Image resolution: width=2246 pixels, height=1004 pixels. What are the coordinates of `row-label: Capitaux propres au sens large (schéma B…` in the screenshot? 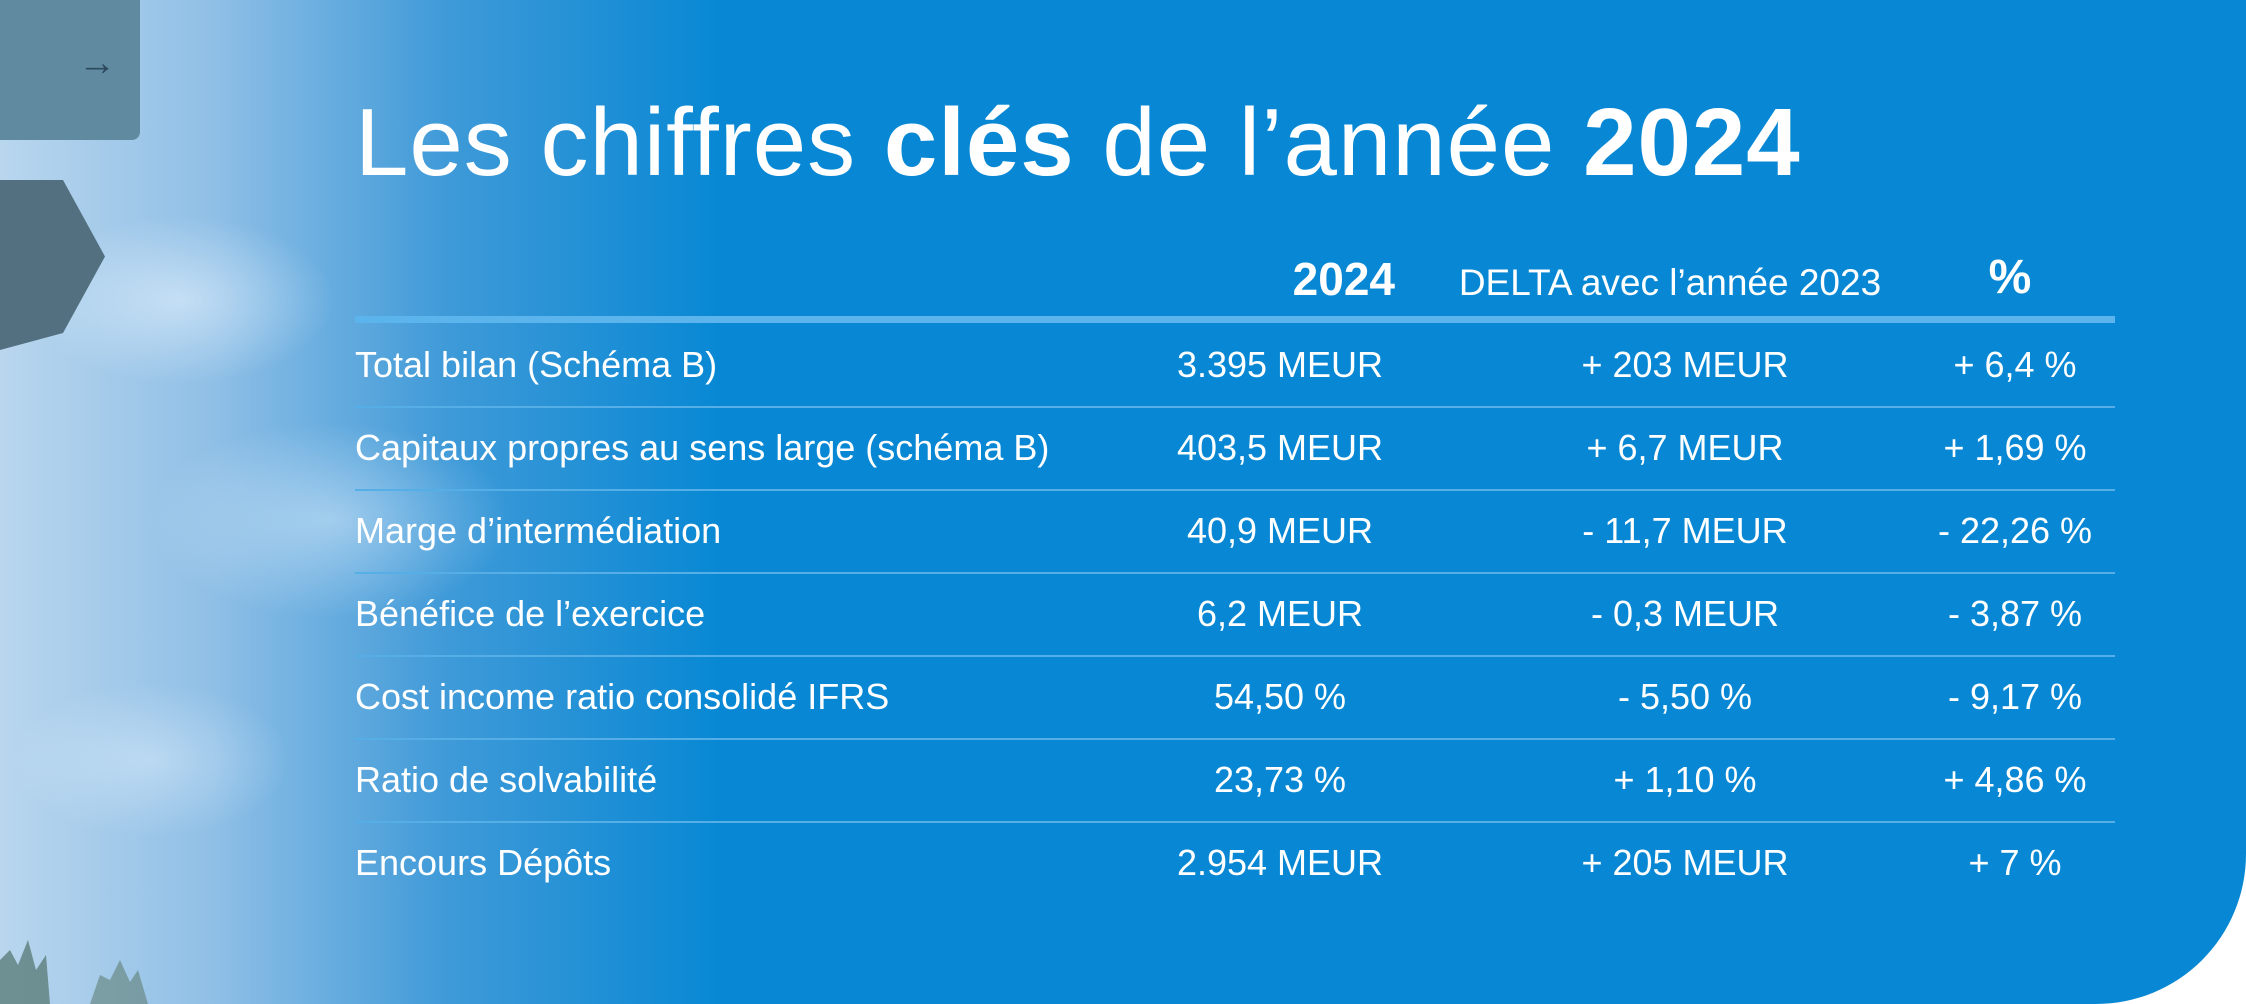 It's located at (702, 447).